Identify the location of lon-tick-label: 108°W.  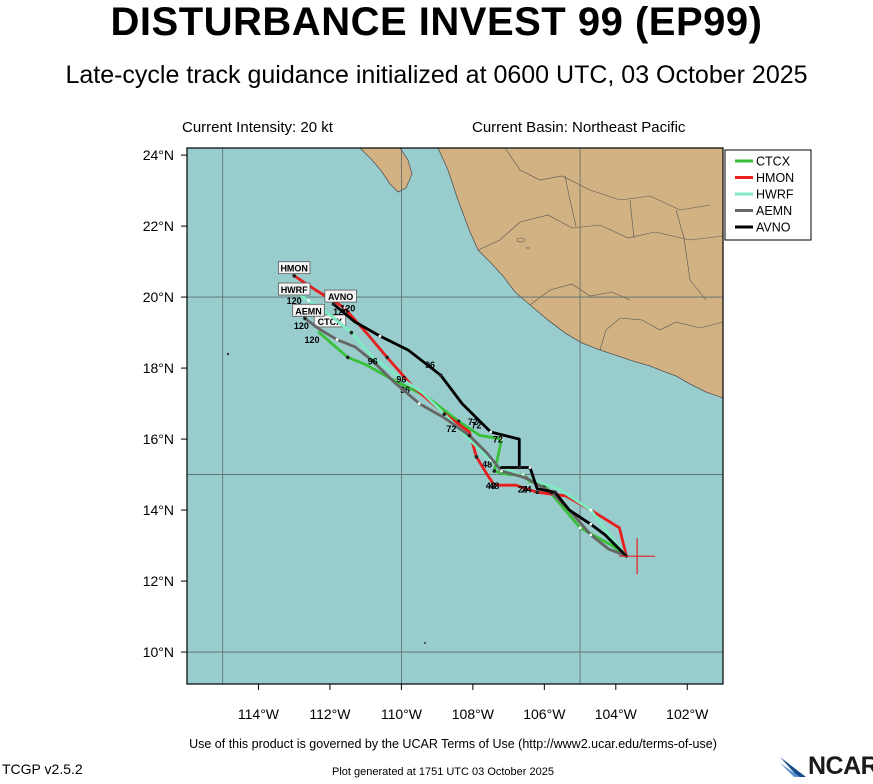
(473, 714).